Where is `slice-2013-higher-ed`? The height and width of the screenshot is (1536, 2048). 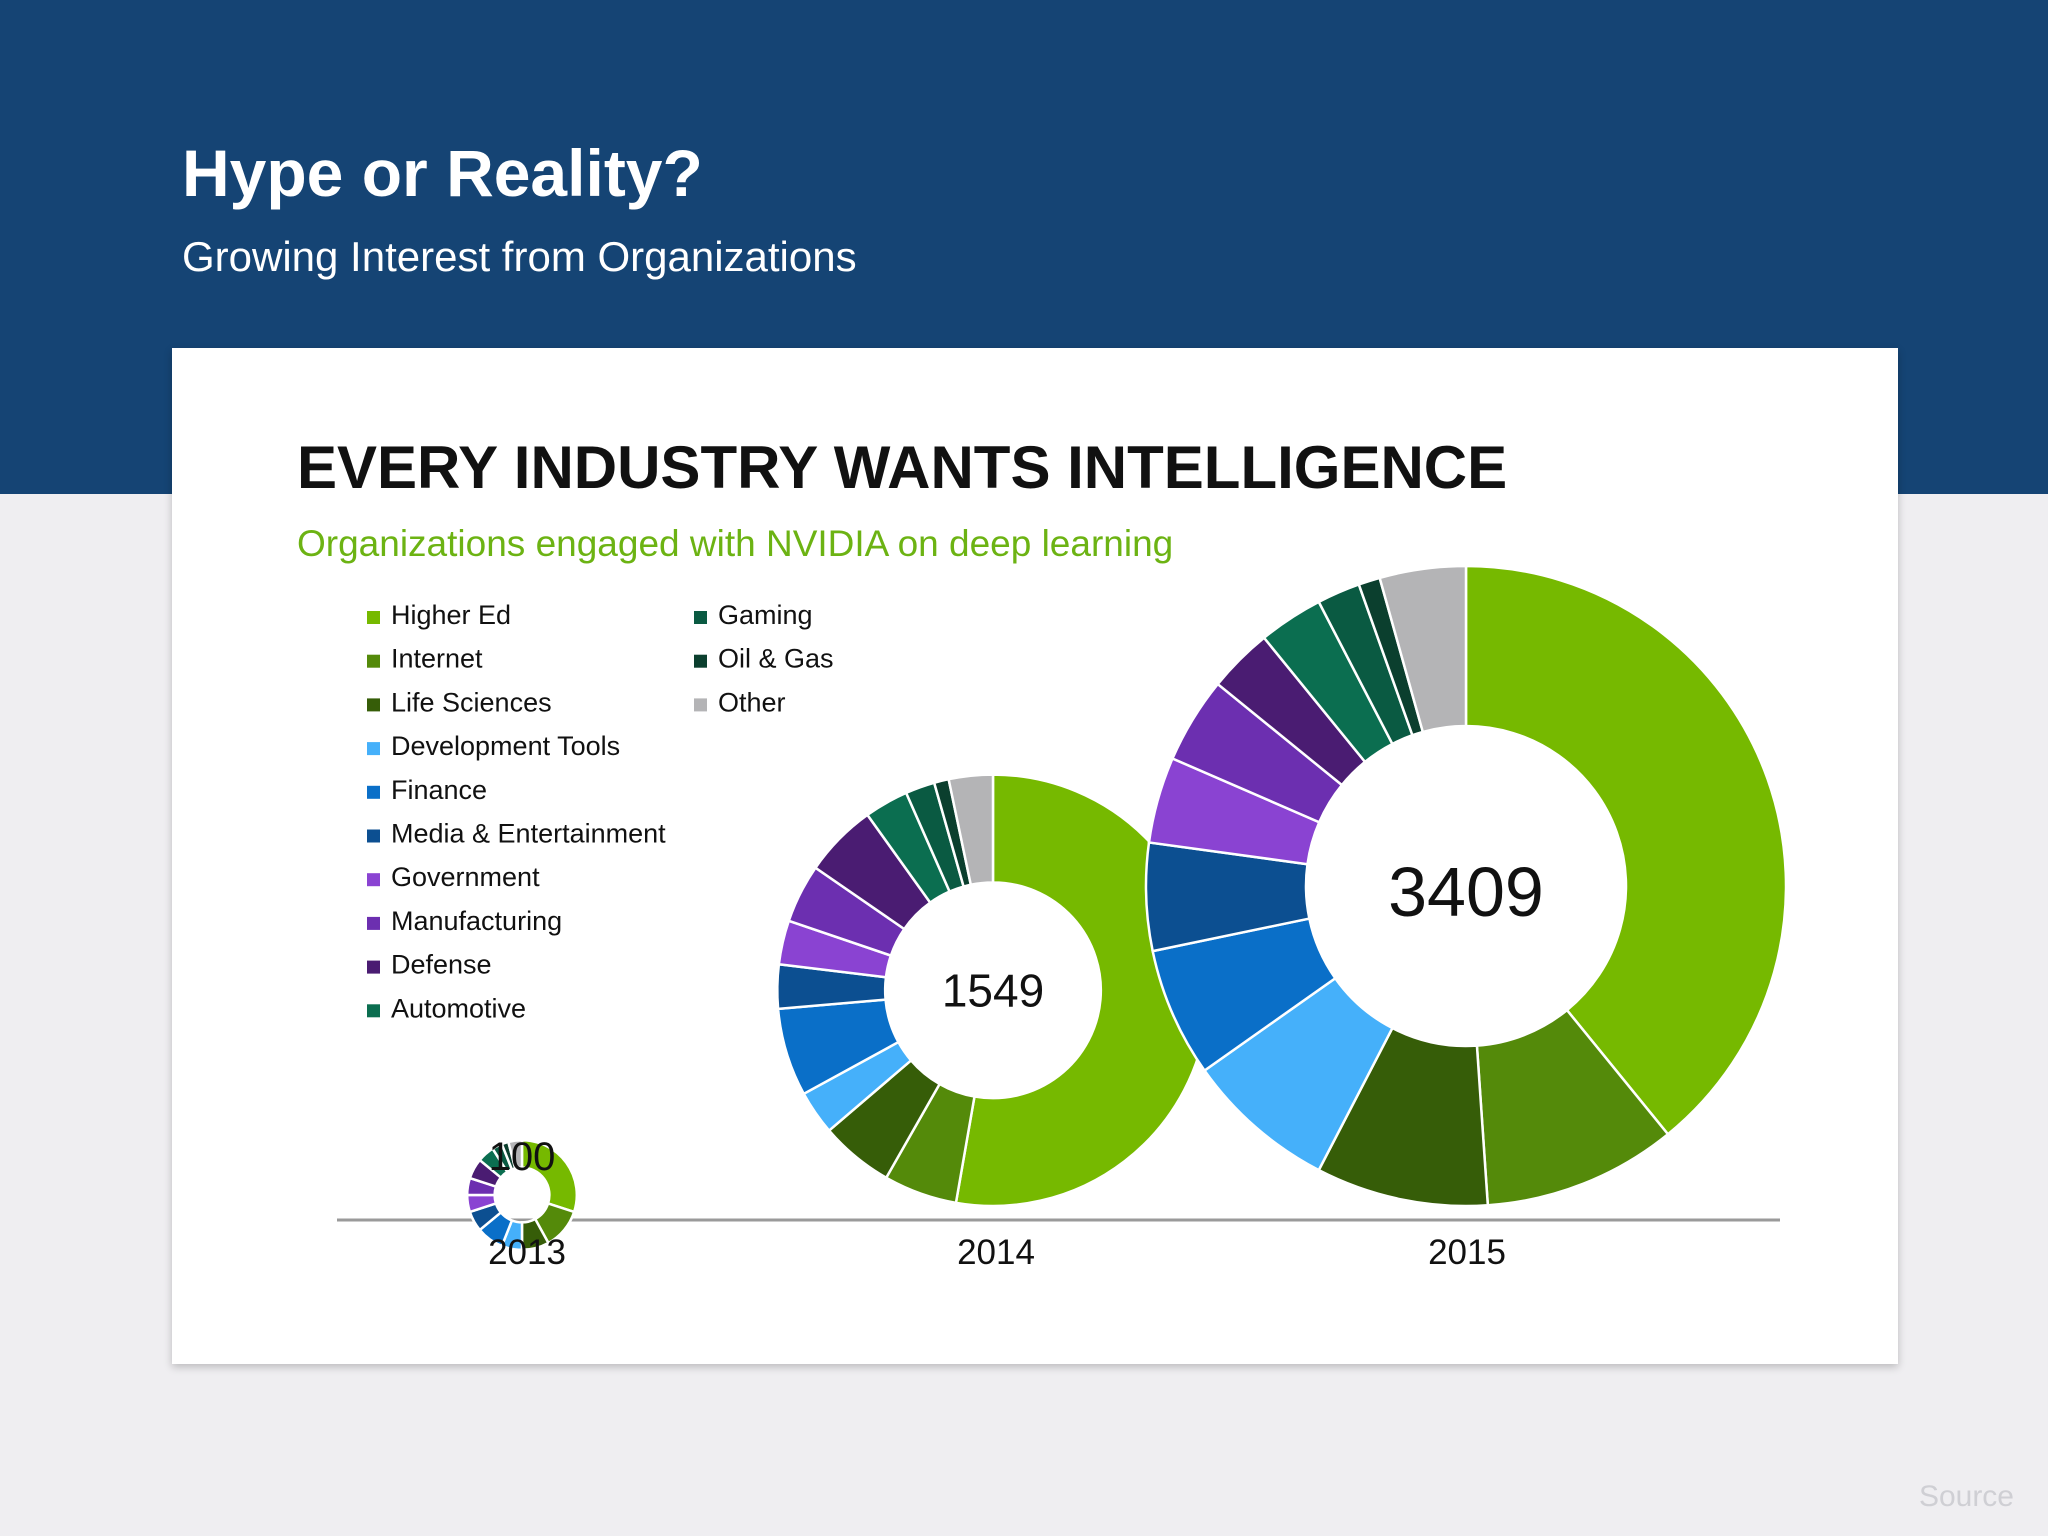
slice-2013-higher-ed is located at coordinates (549, 1176).